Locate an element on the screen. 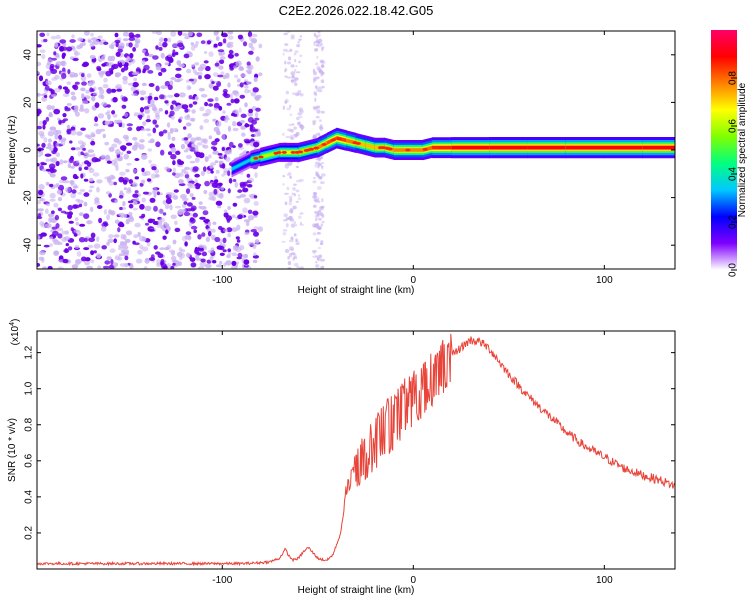  spectrogram-ridge is located at coordinates (453, 152).